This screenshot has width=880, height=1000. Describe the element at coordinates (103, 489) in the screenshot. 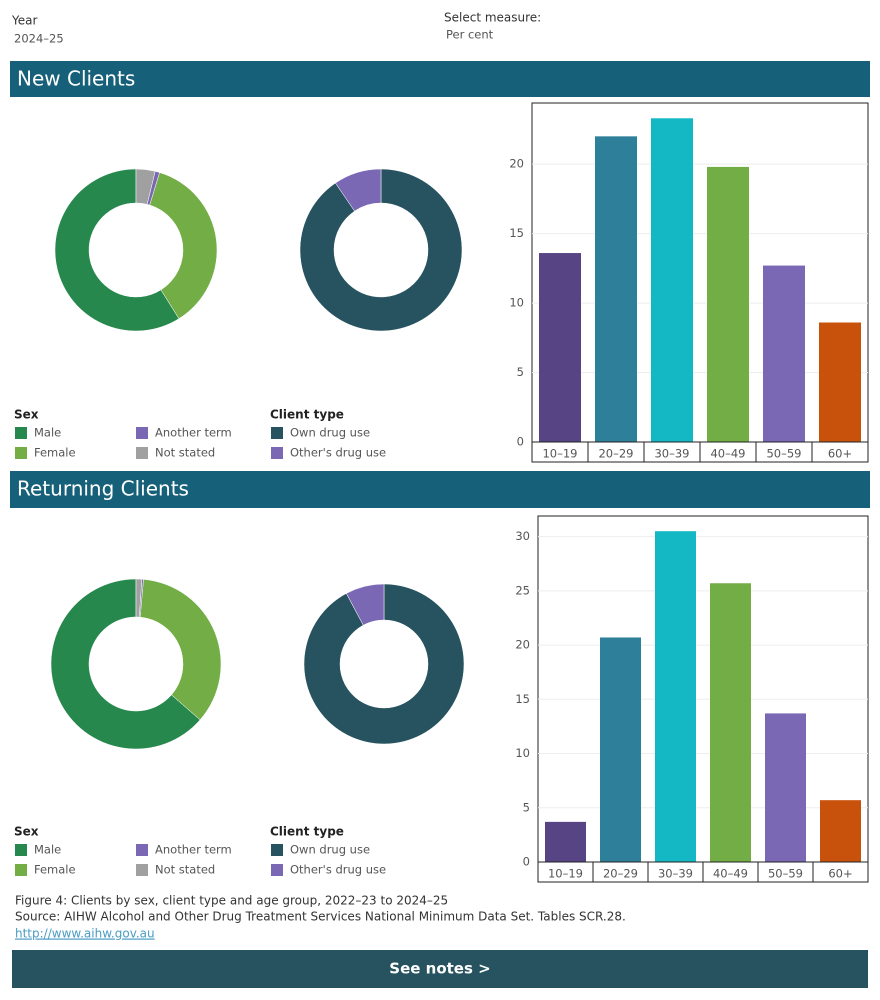

I see `section-title: Returning Clients` at that location.